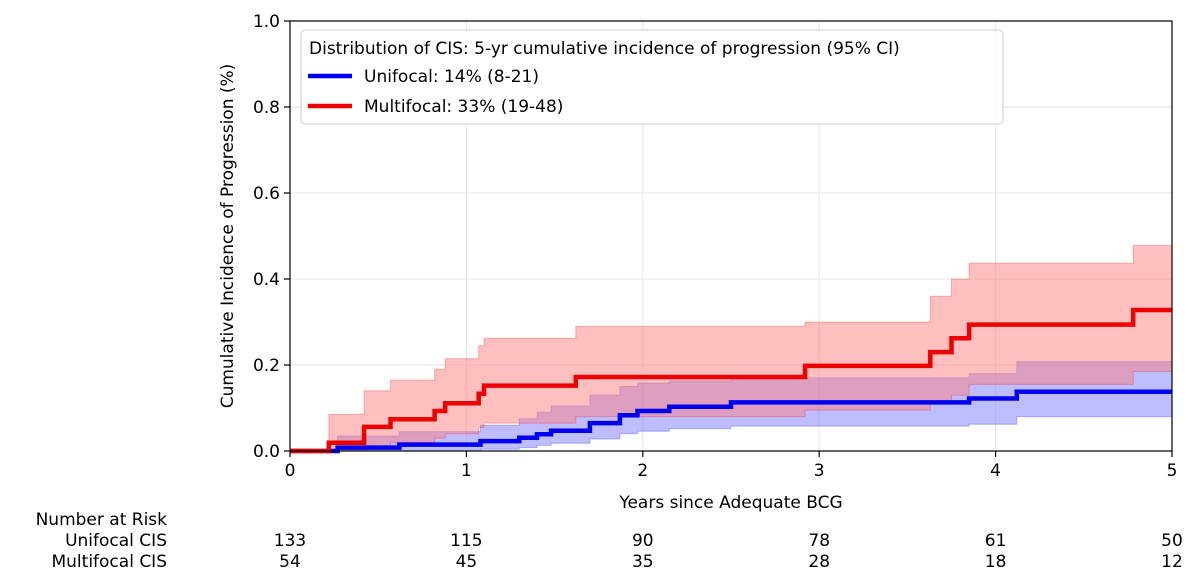 This screenshot has width=1200, height=588. I want to click on y-tick-label: 1.0, so click(266, 22).